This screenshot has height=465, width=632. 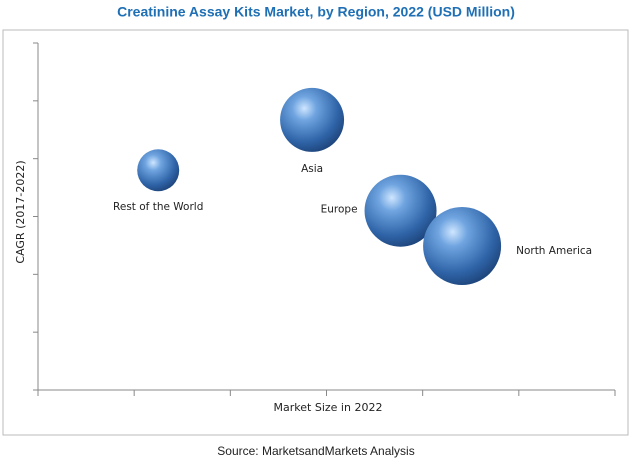 I want to click on bubble-label: North America, so click(x=554, y=251).